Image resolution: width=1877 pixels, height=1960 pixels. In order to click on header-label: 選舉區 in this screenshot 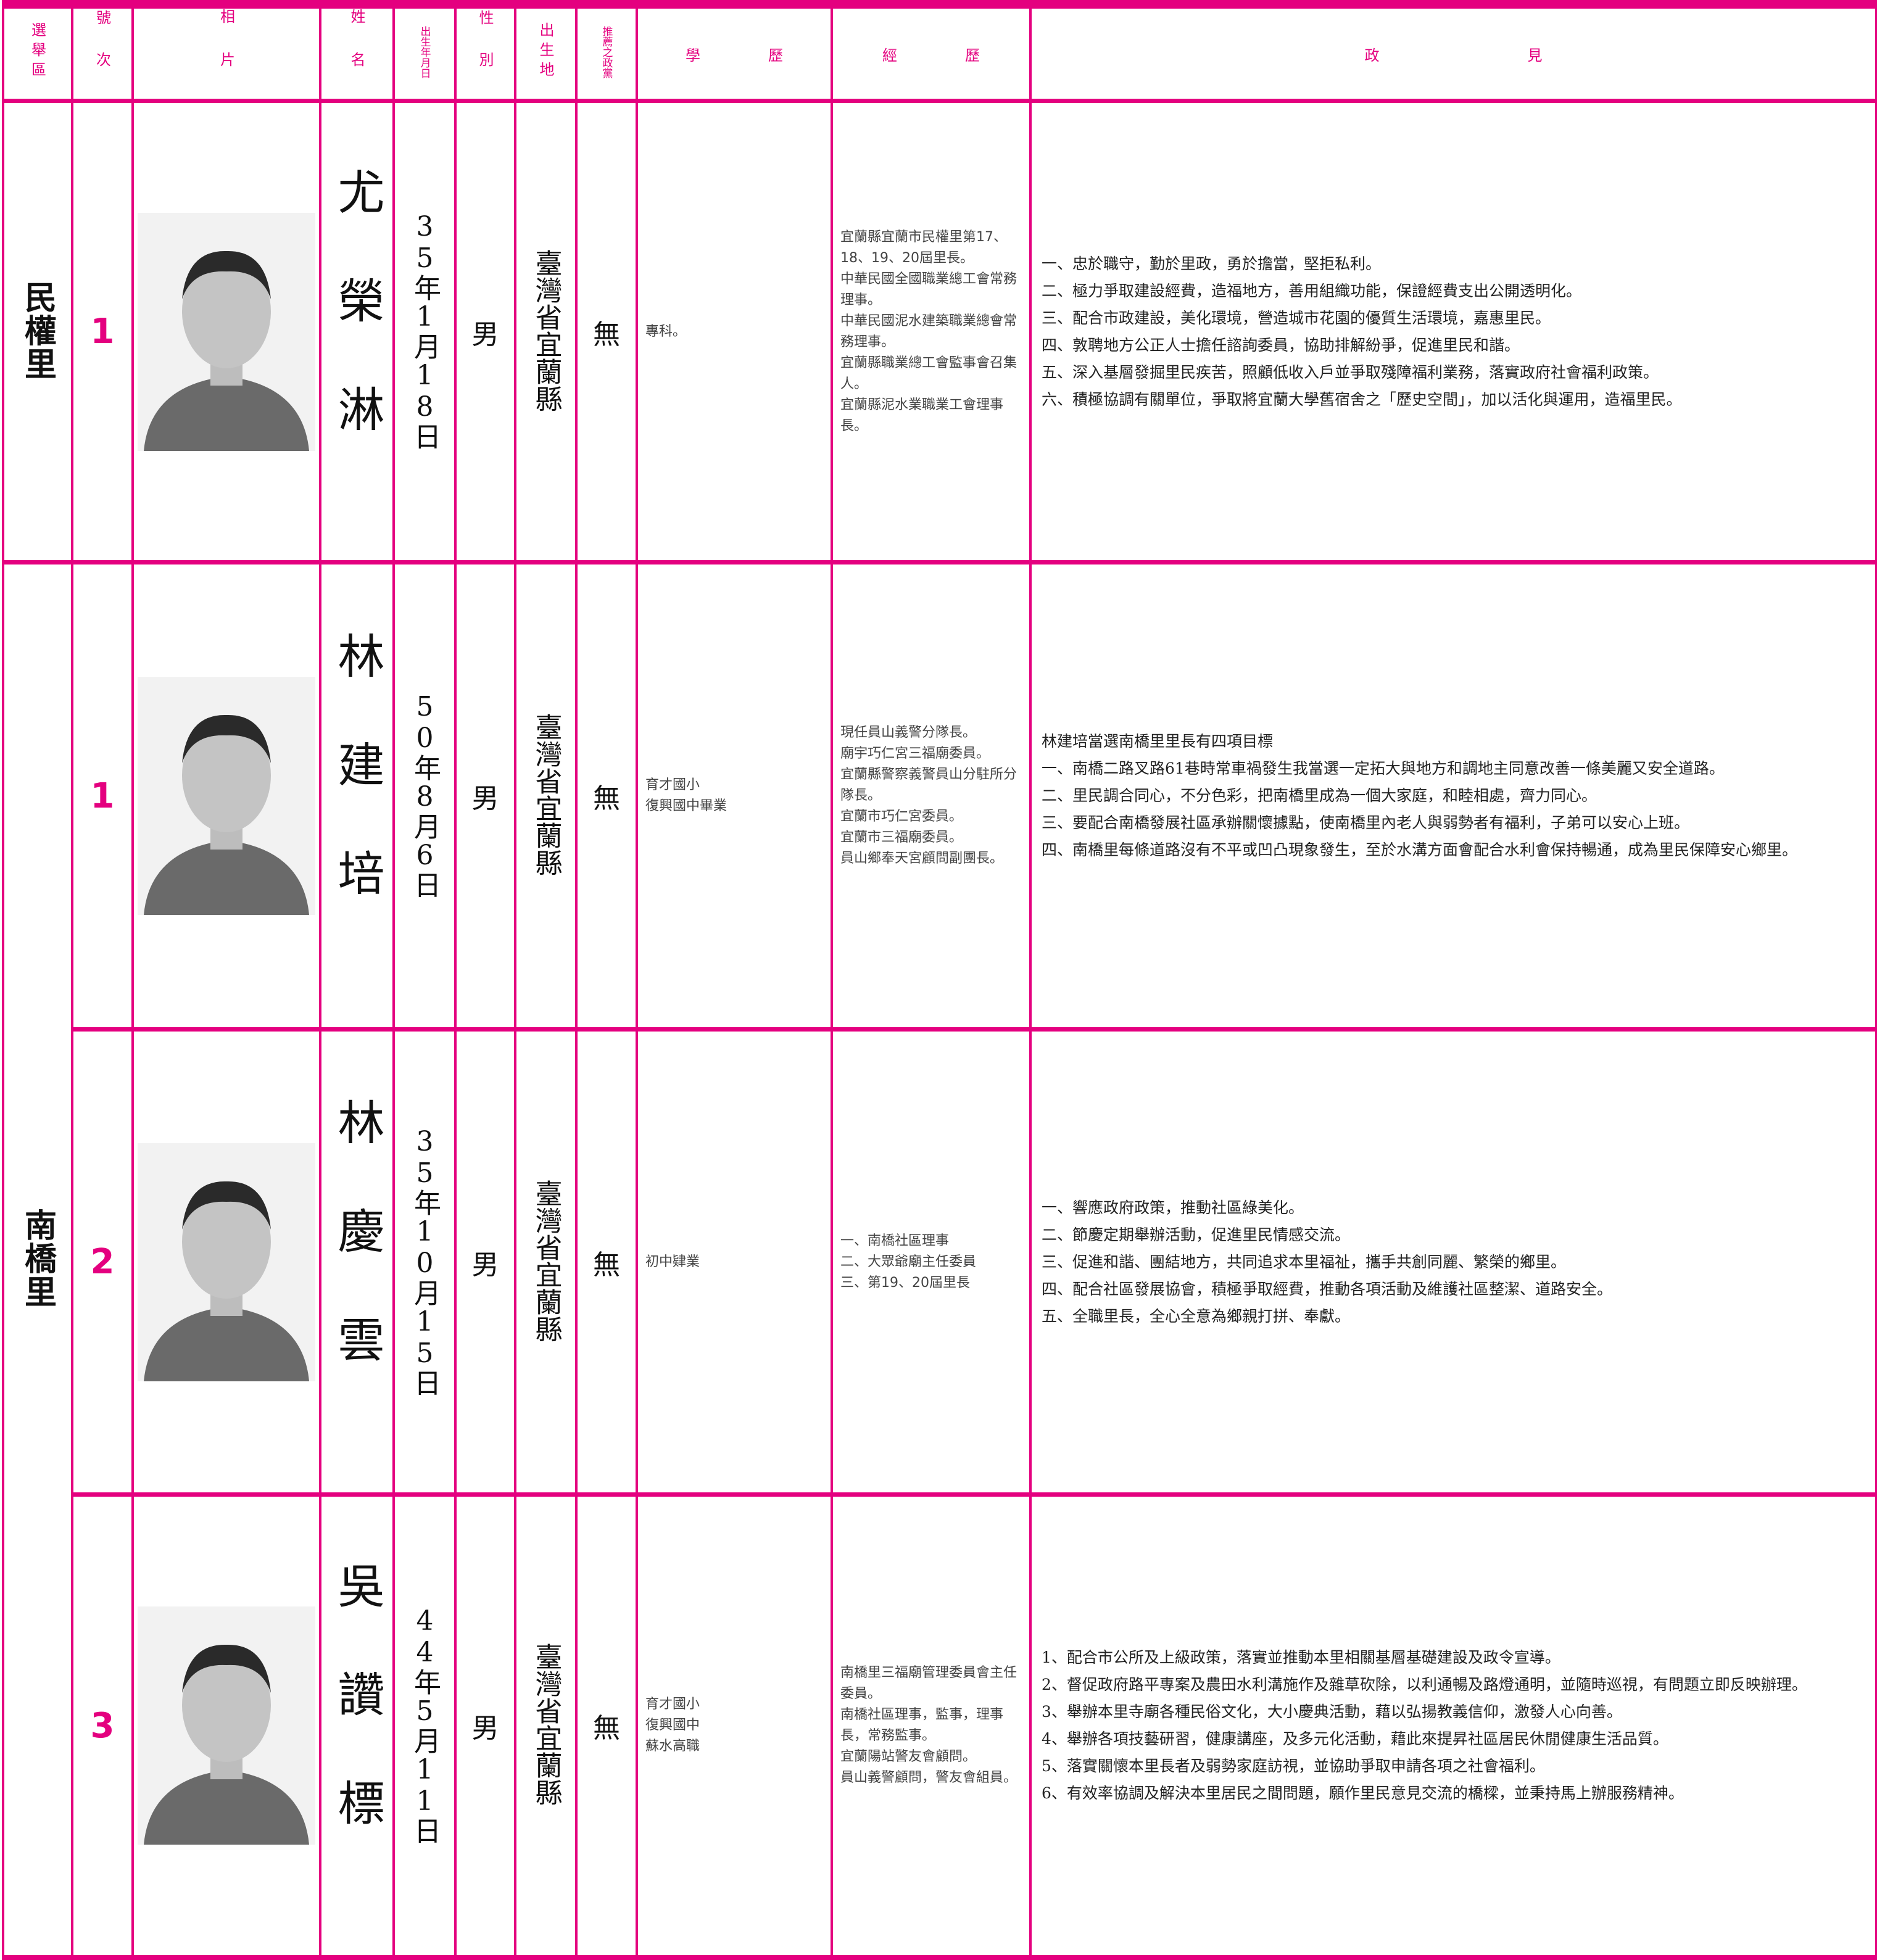, I will do `click(37, 51)`.